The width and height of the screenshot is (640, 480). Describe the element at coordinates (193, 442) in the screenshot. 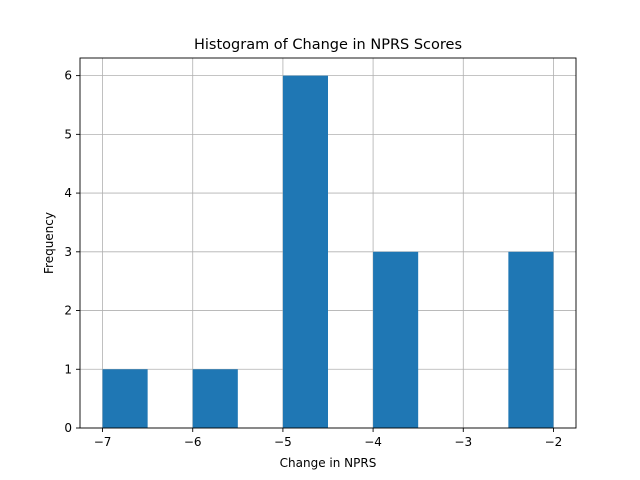

I see `x-tick-label: −6` at that location.